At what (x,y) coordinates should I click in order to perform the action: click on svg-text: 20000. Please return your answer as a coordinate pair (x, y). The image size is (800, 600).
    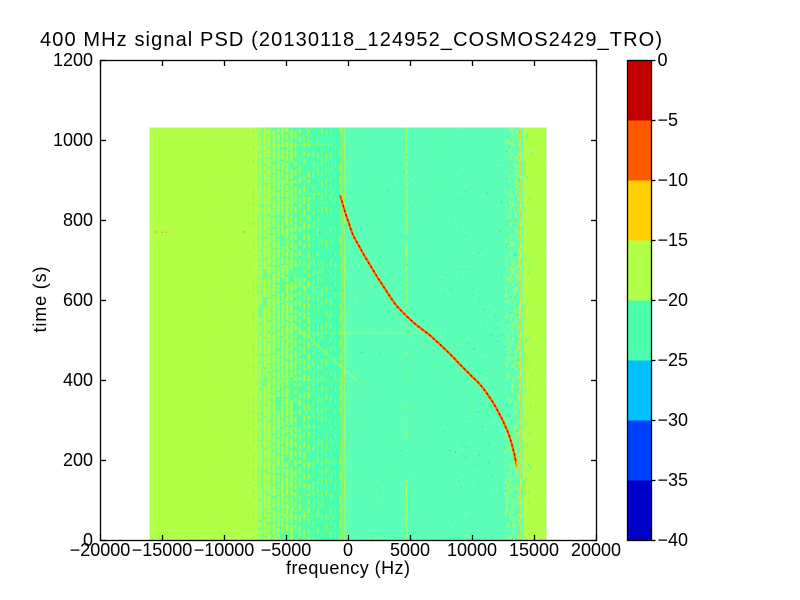
    Looking at the image, I should click on (596, 550).